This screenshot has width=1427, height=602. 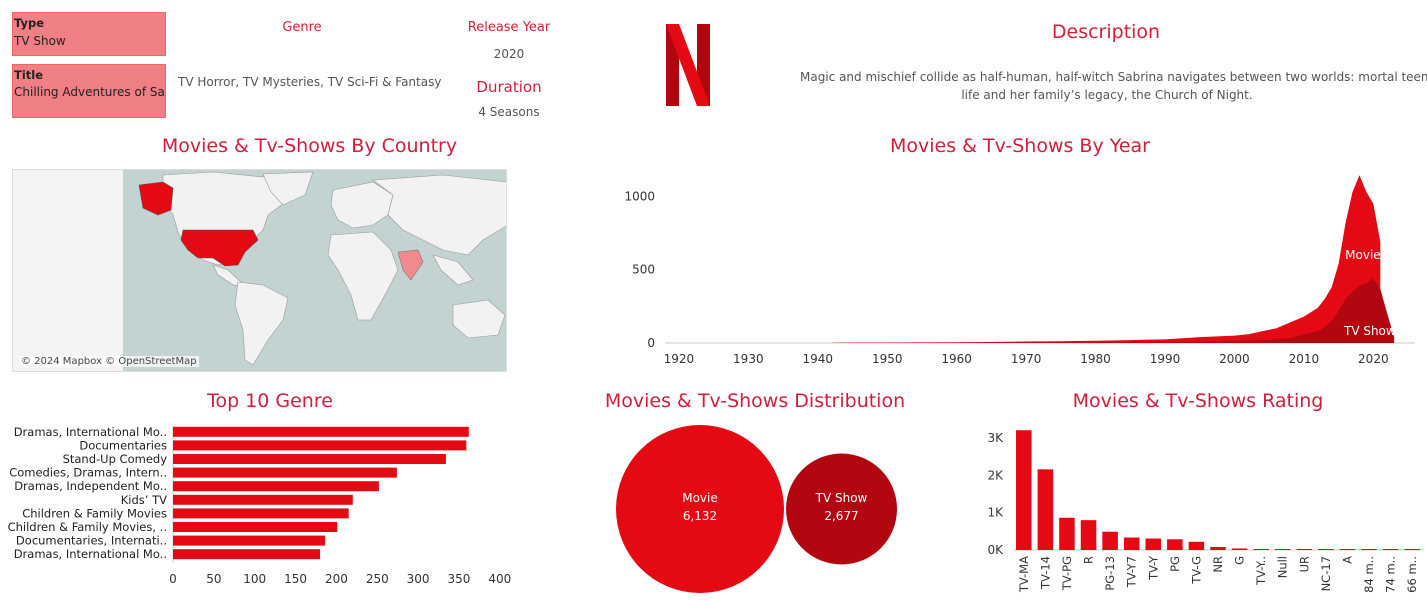 What do you see at coordinates (94, 513) in the screenshot?
I see `genre-category-label: Children & Family Movies` at bounding box center [94, 513].